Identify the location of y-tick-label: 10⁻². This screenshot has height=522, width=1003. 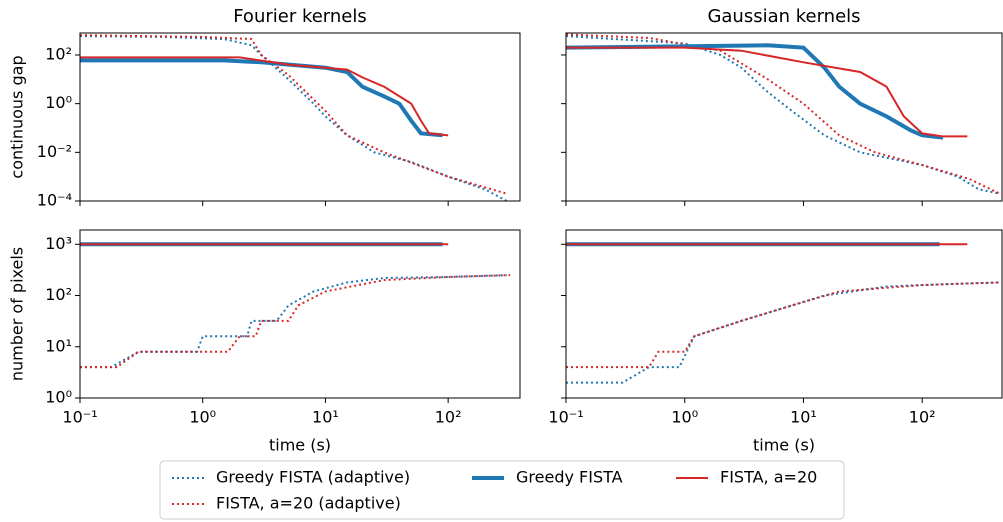
(54, 151).